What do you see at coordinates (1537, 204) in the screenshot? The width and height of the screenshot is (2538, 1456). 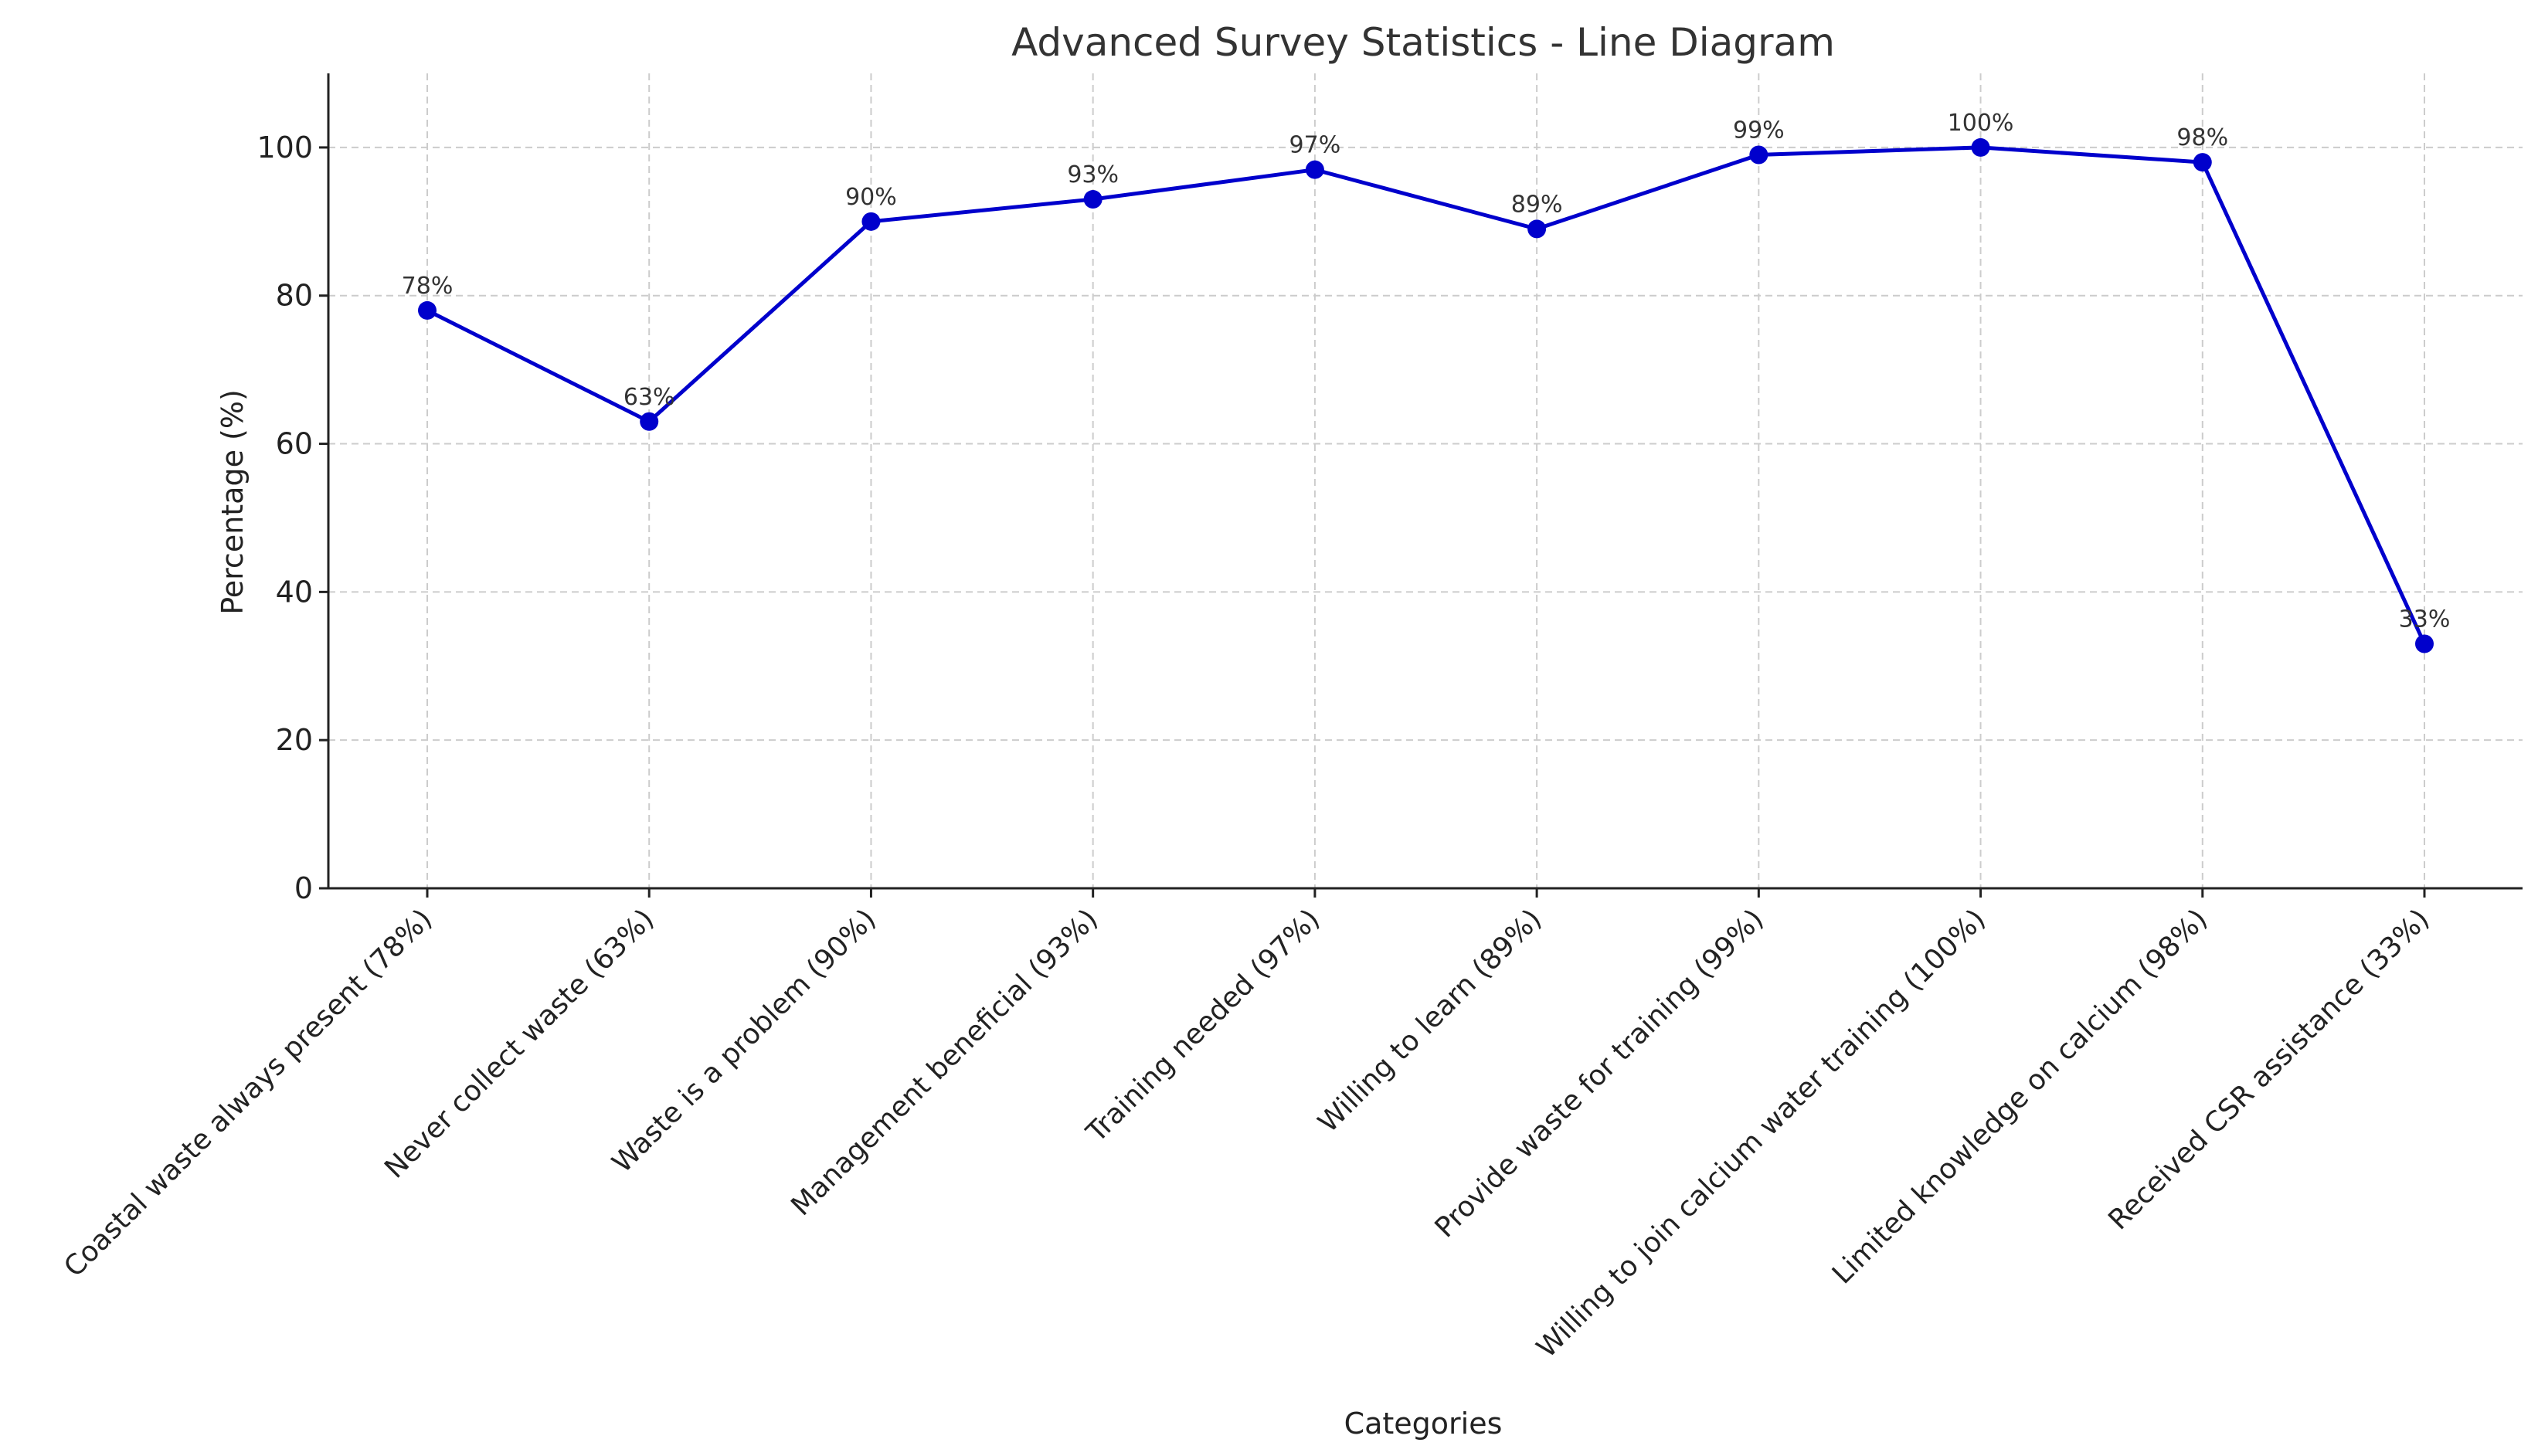 I see `data-label: 89%` at bounding box center [1537, 204].